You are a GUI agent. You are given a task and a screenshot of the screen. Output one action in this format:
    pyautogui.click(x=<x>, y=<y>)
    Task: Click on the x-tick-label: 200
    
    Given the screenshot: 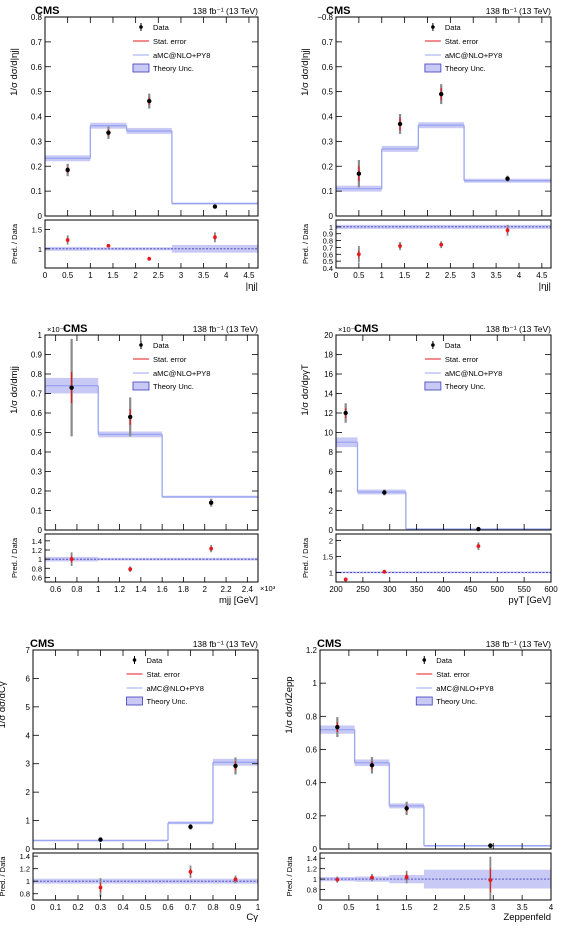 What is the action you would take?
    pyautogui.click(x=336, y=589)
    